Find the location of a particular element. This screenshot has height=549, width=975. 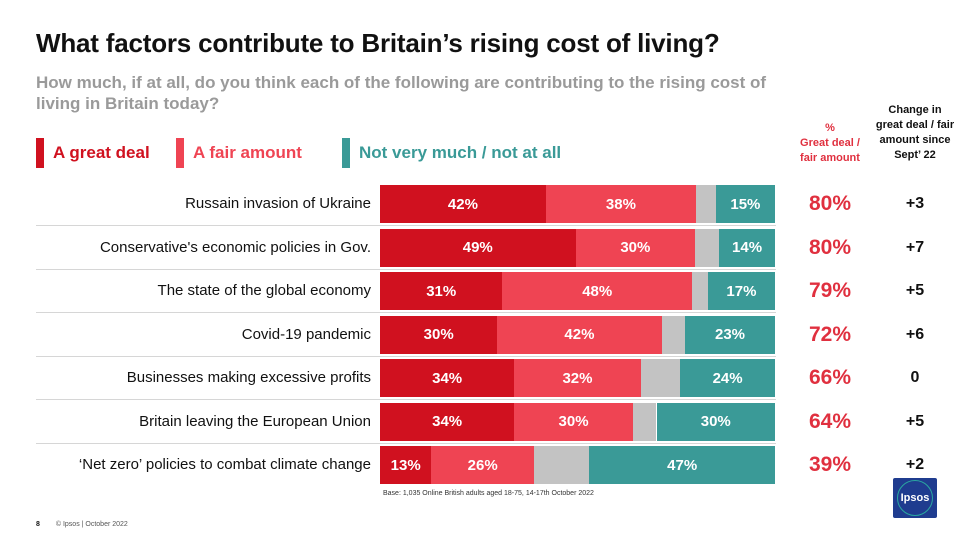

bar-segment-not_much: 30% is located at coordinates (715, 421).